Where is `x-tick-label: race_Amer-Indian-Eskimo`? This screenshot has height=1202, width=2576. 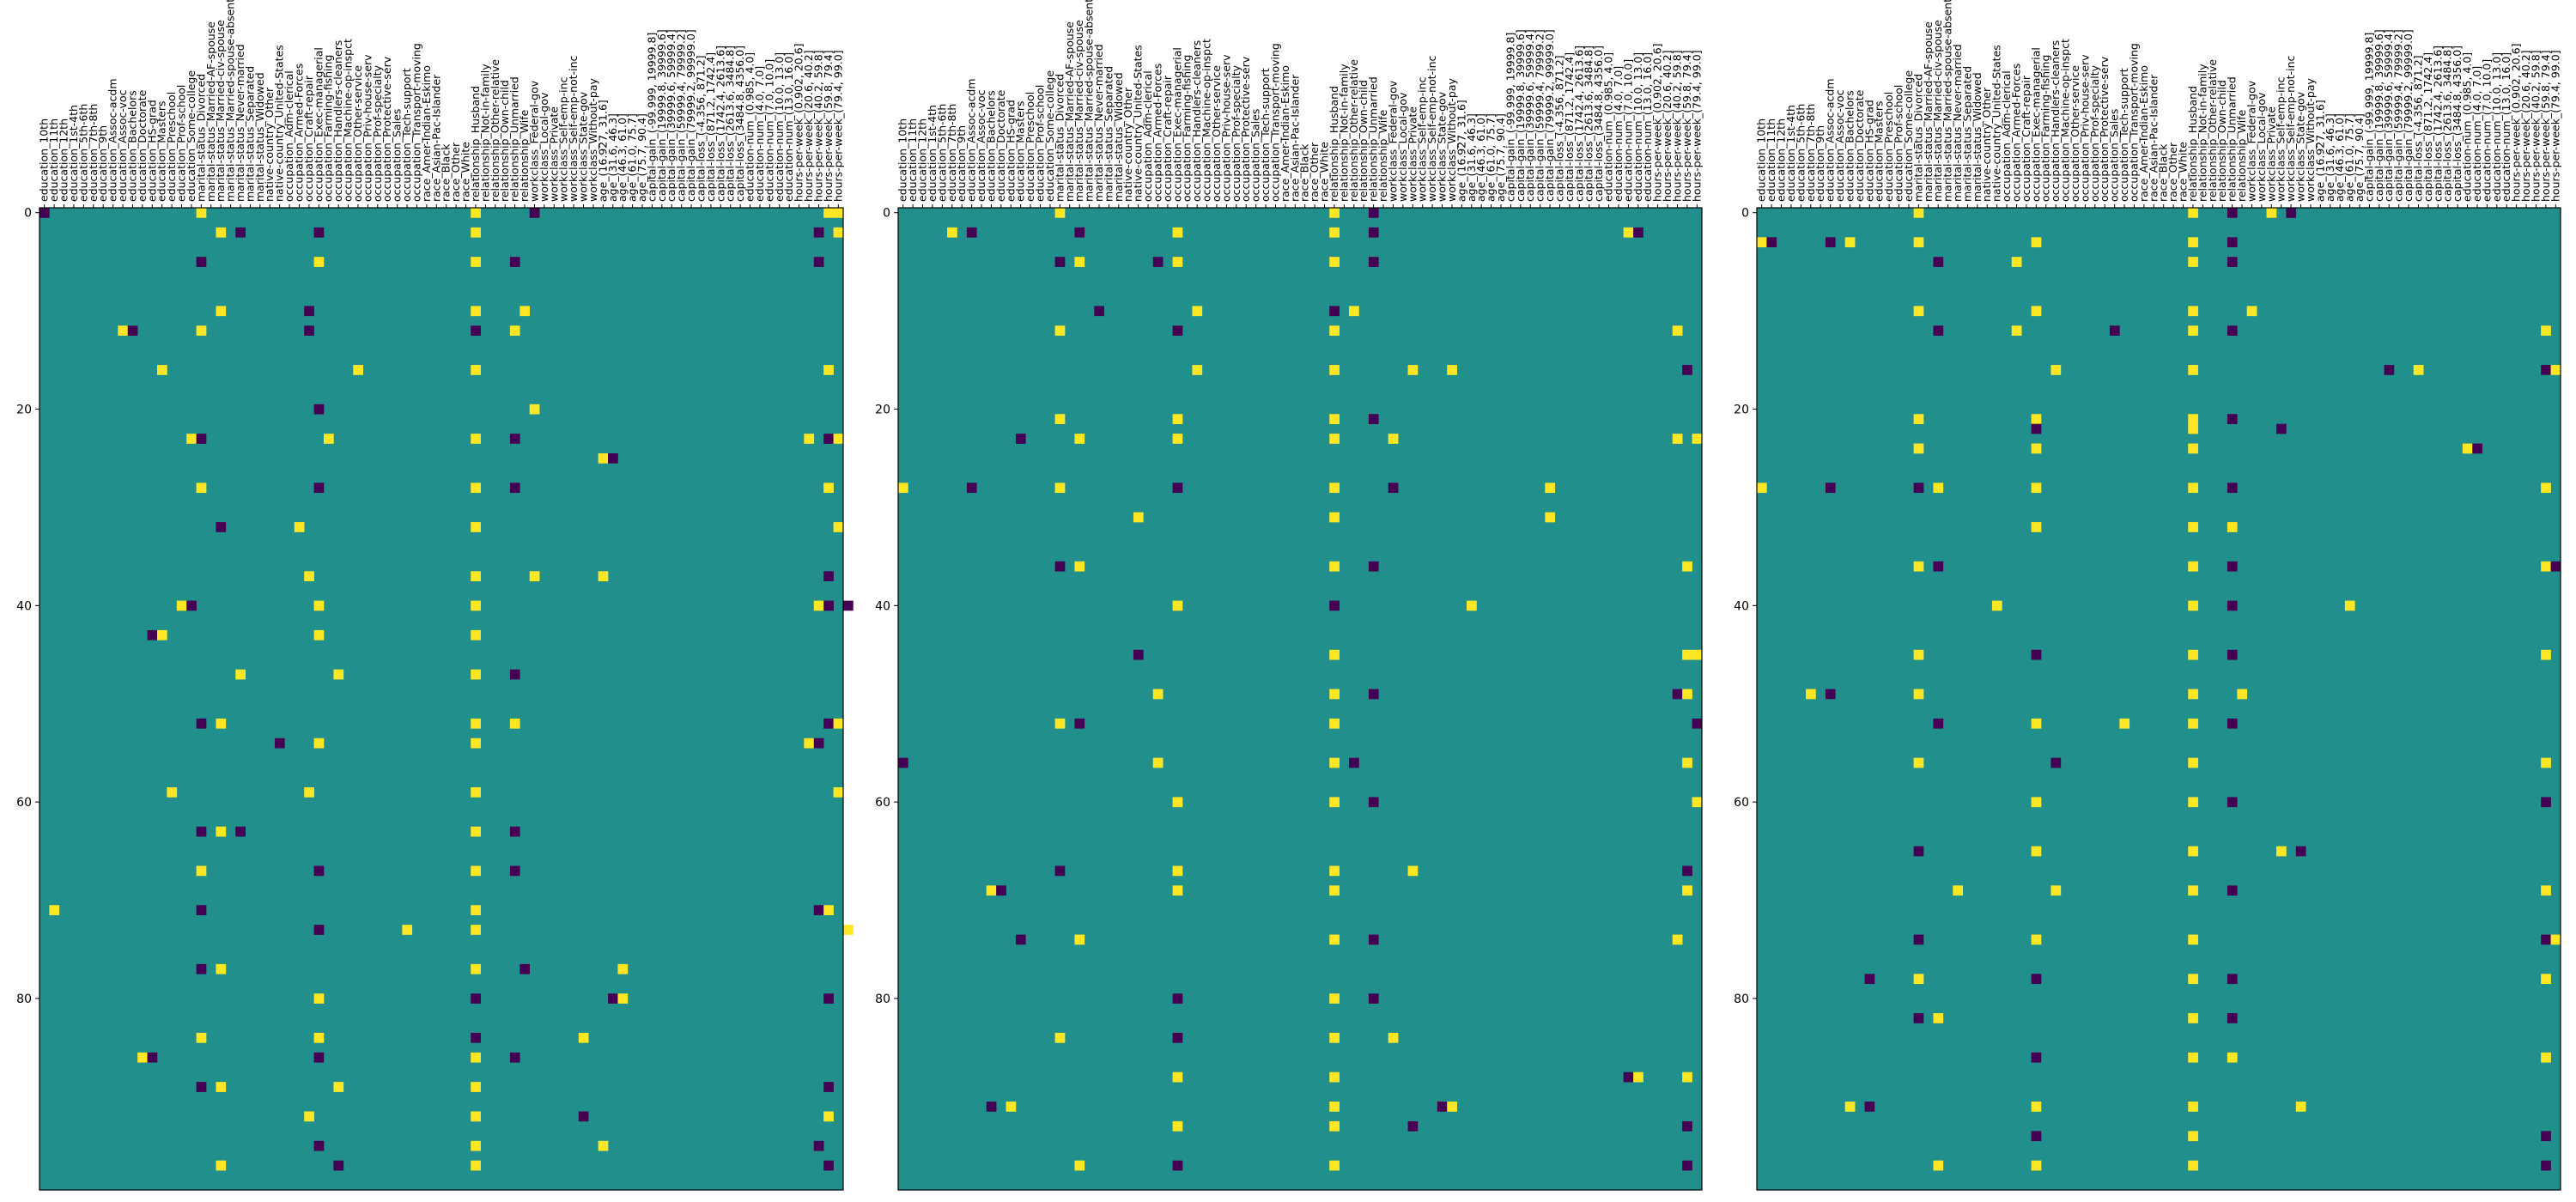 x-tick-label: race_Amer-Indian-Eskimo is located at coordinates (426, 133).